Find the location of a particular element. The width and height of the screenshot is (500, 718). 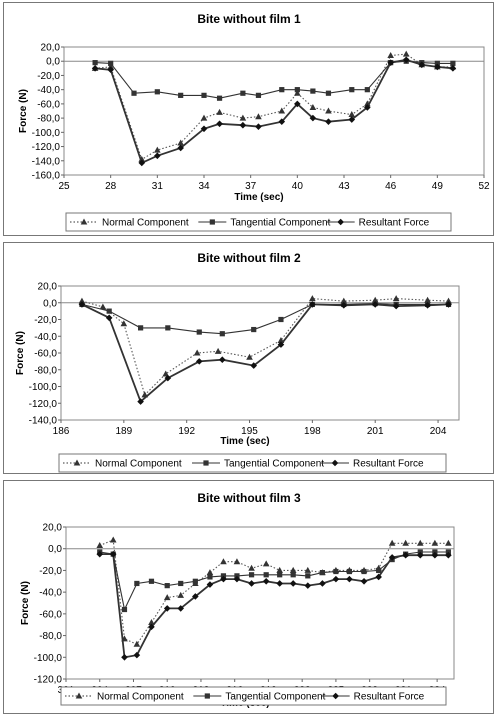

y-tick-label: -100,0 is located at coordinates (48, 658).